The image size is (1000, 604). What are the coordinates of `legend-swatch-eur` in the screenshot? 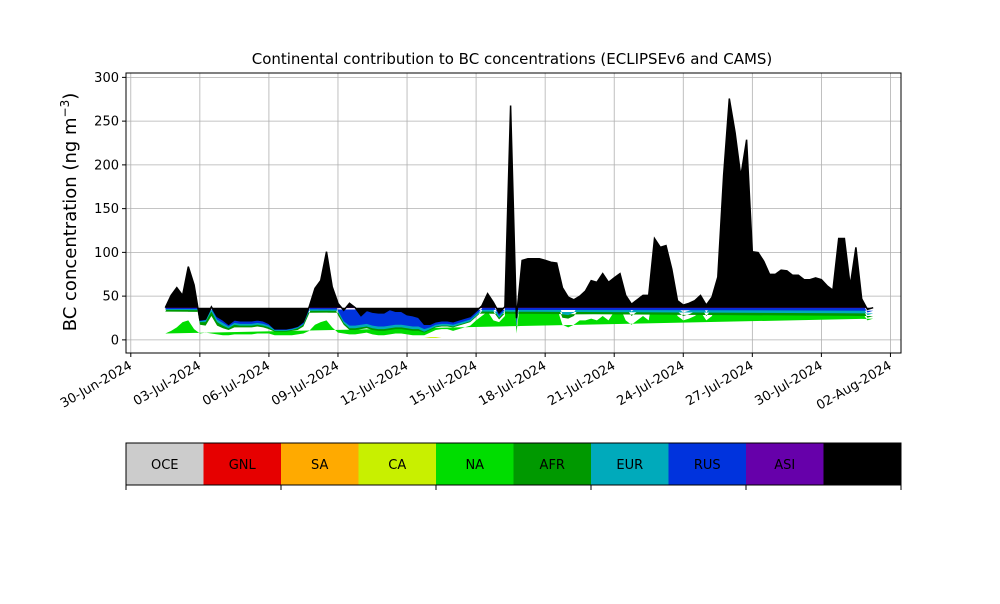 It's located at (630, 464).